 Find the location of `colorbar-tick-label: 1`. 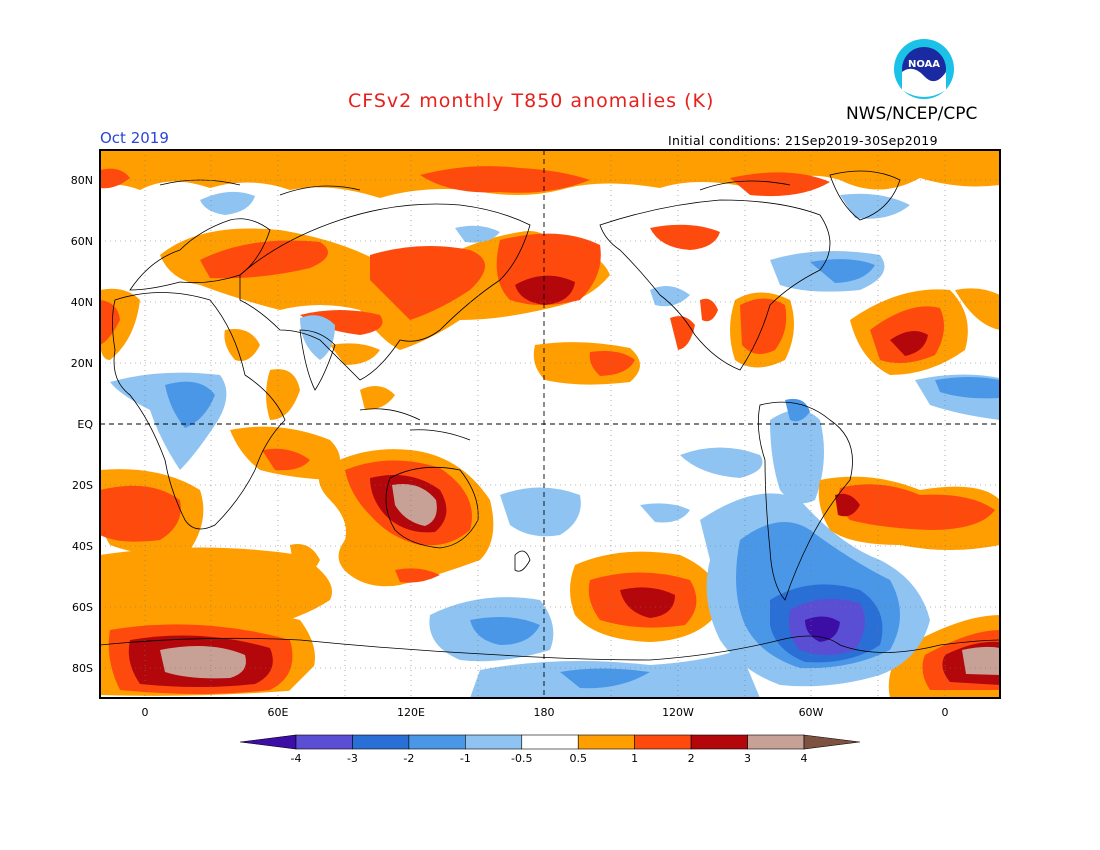

colorbar-tick-label: 1 is located at coordinates (634, 758).